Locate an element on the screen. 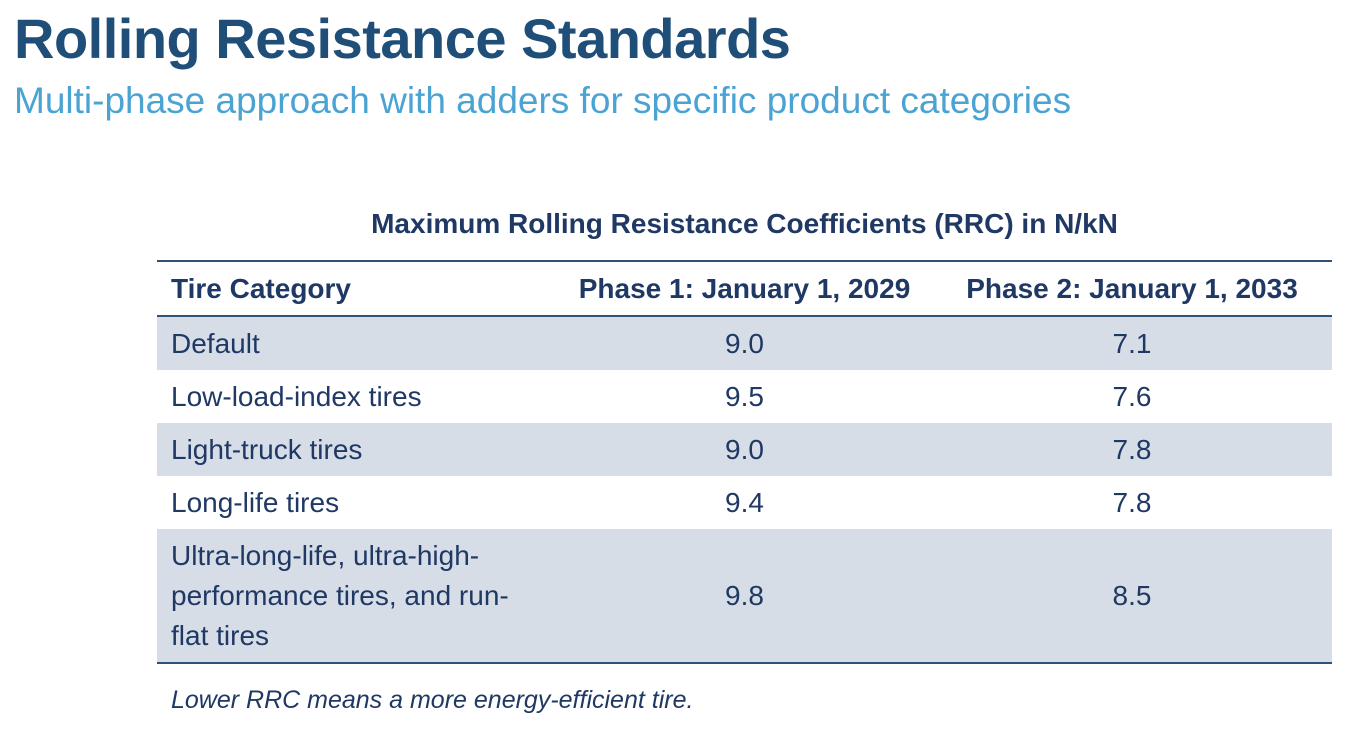  table-row: Default 9.0 7.1 is located at coordinates (744, 343).